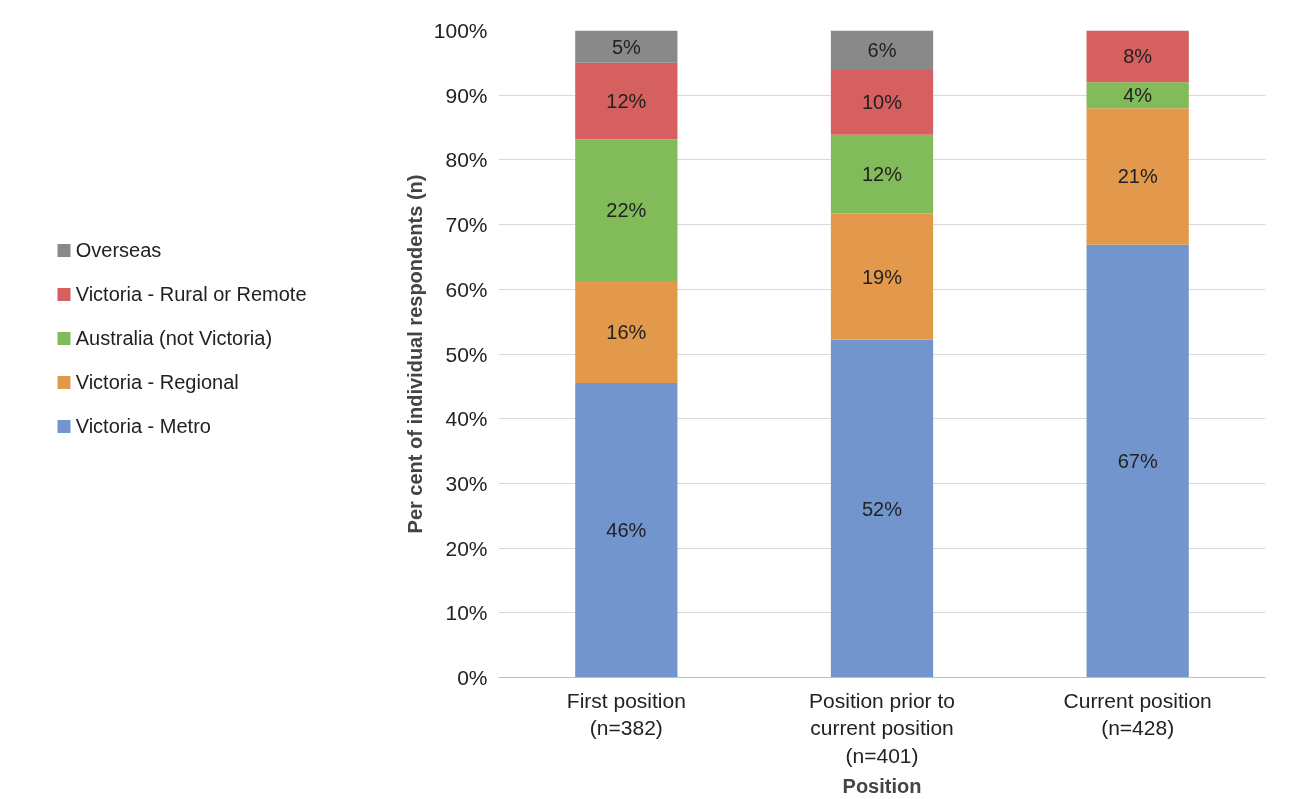  I want to click on y-tick-label: 10%, so click(466, 613).